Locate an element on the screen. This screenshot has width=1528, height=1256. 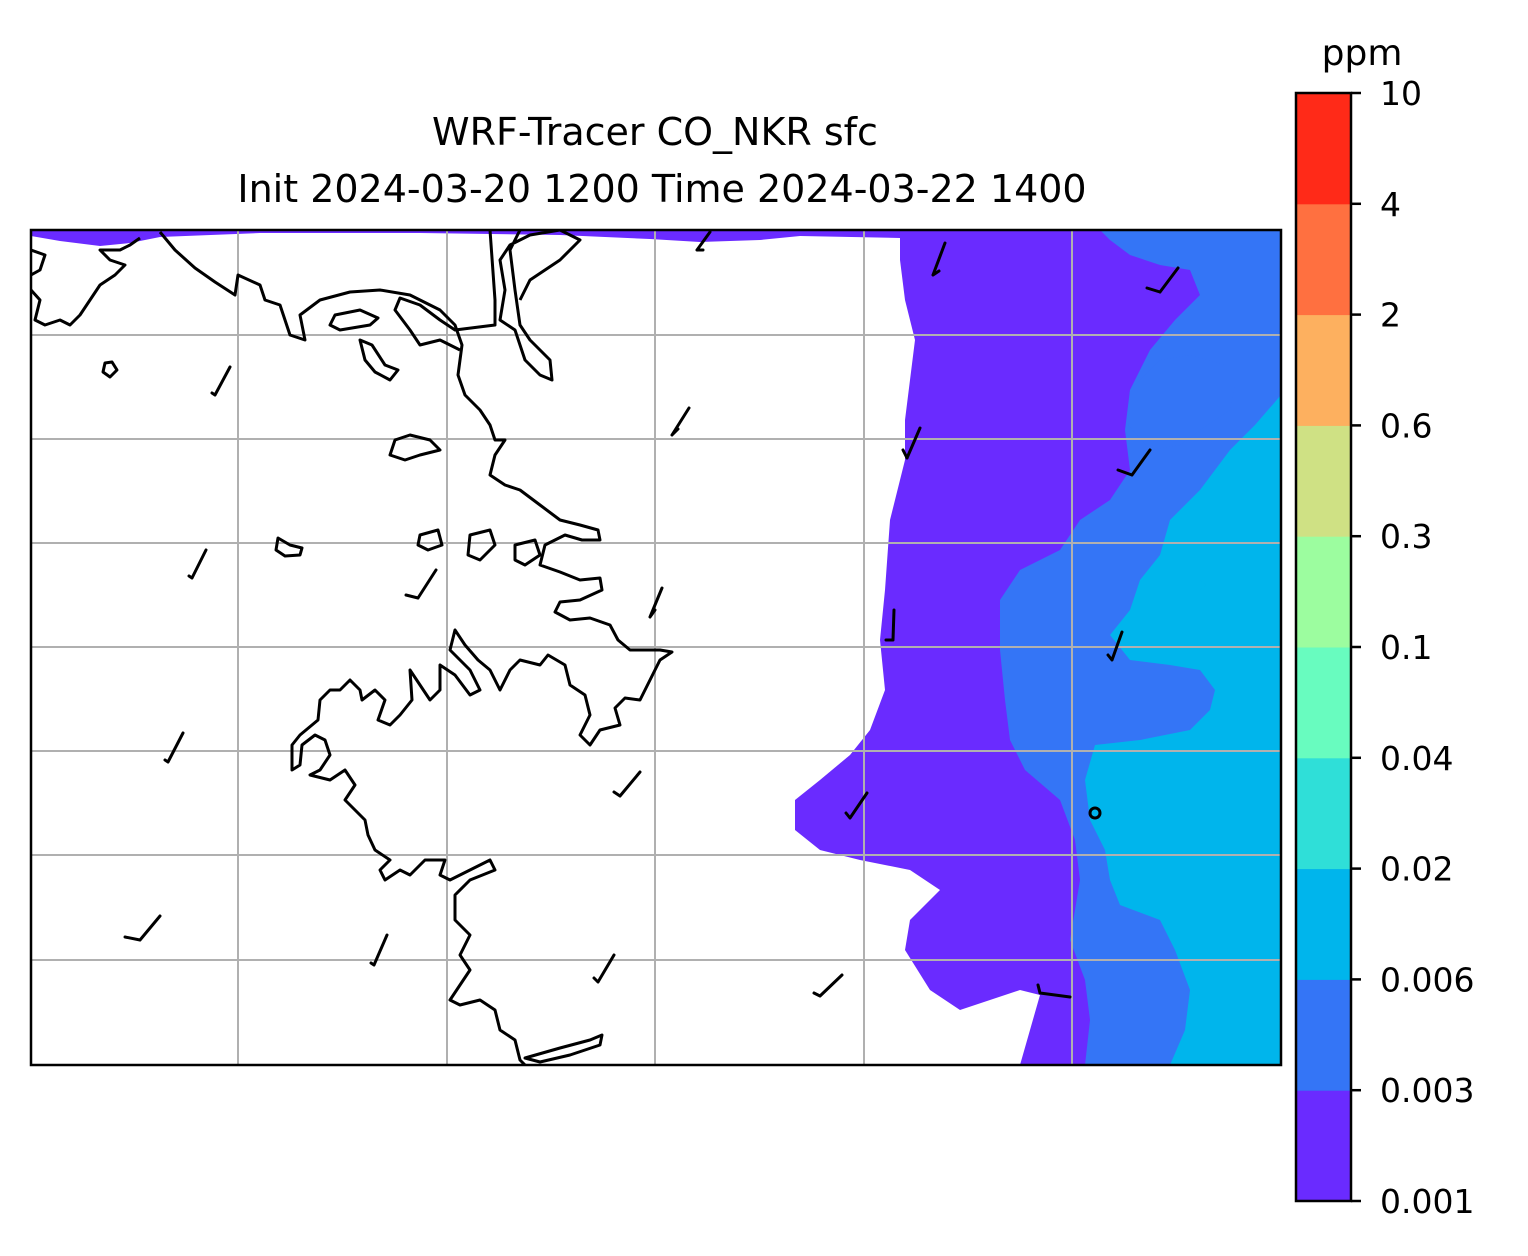
colorbar-tick-label: 10 is located at coordinates (1401, 93).